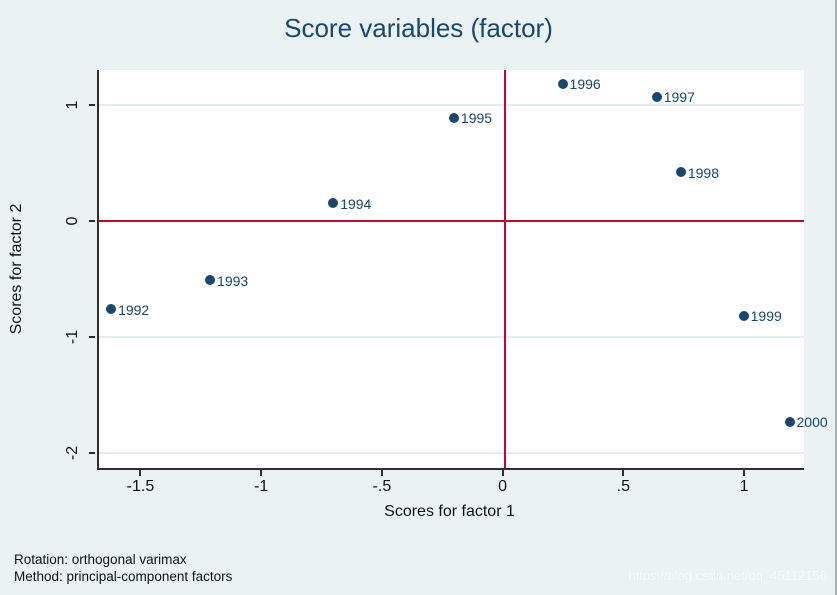 Image resolution: width=837 pixels, height=595 pixels. I want to click on data-point-label-1994: 1994, so click(356, 203).